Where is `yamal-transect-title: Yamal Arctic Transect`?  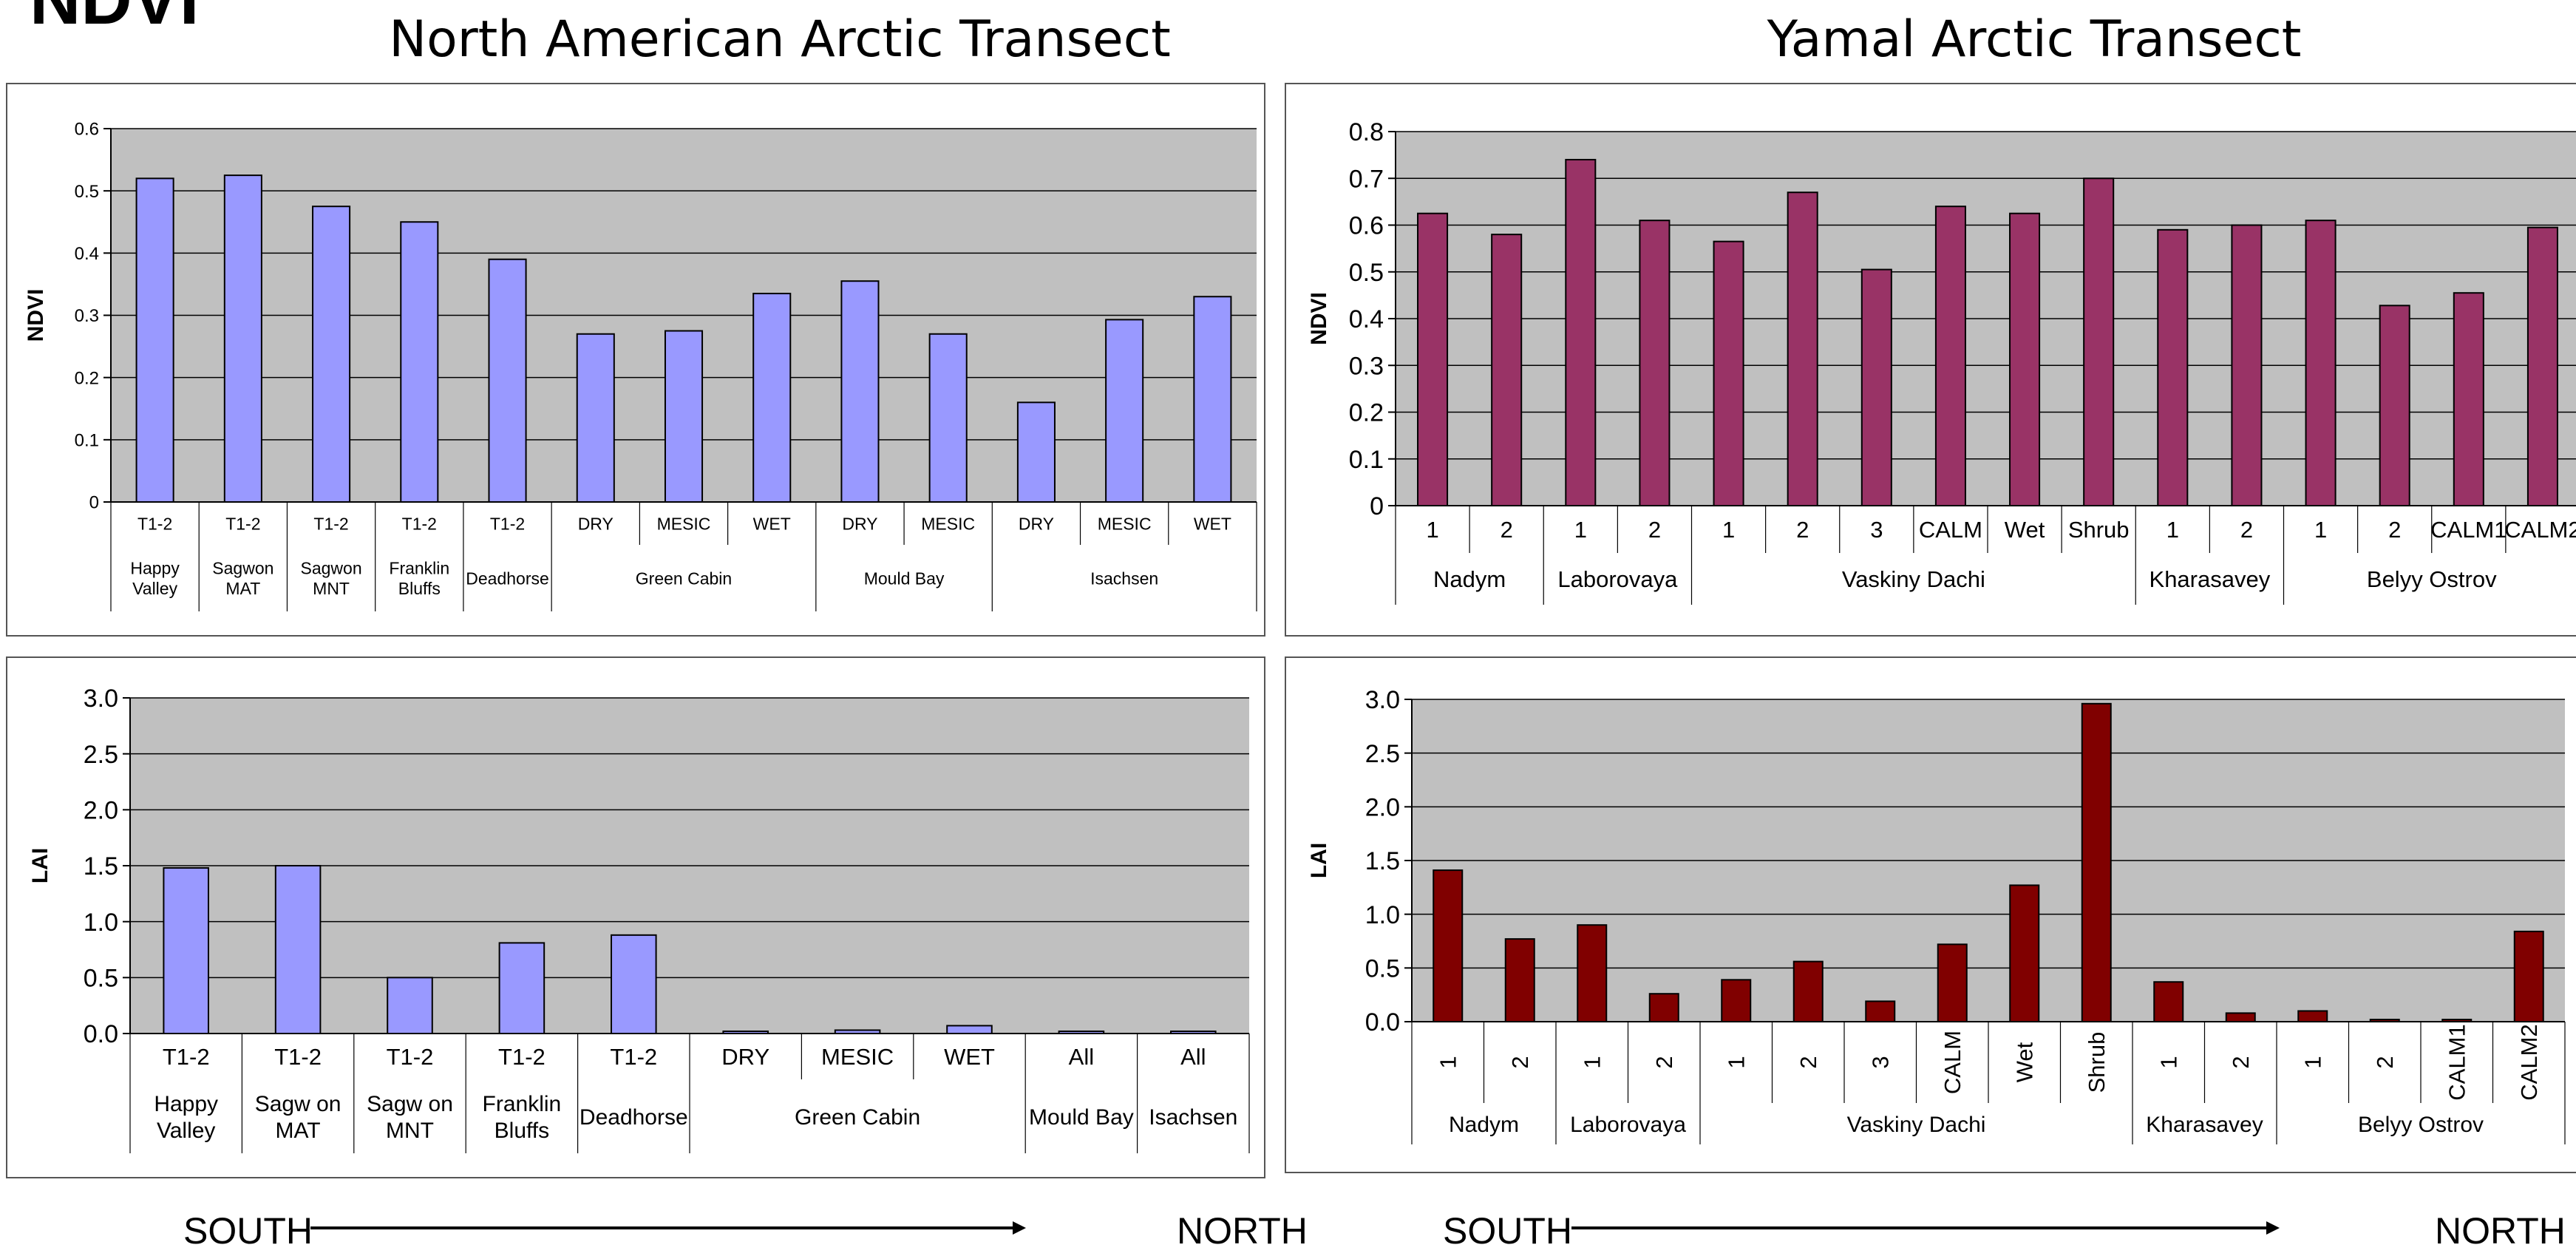
yamal-transect-title: Yamal Arctic Transect is located at coordinates (2034, 40).